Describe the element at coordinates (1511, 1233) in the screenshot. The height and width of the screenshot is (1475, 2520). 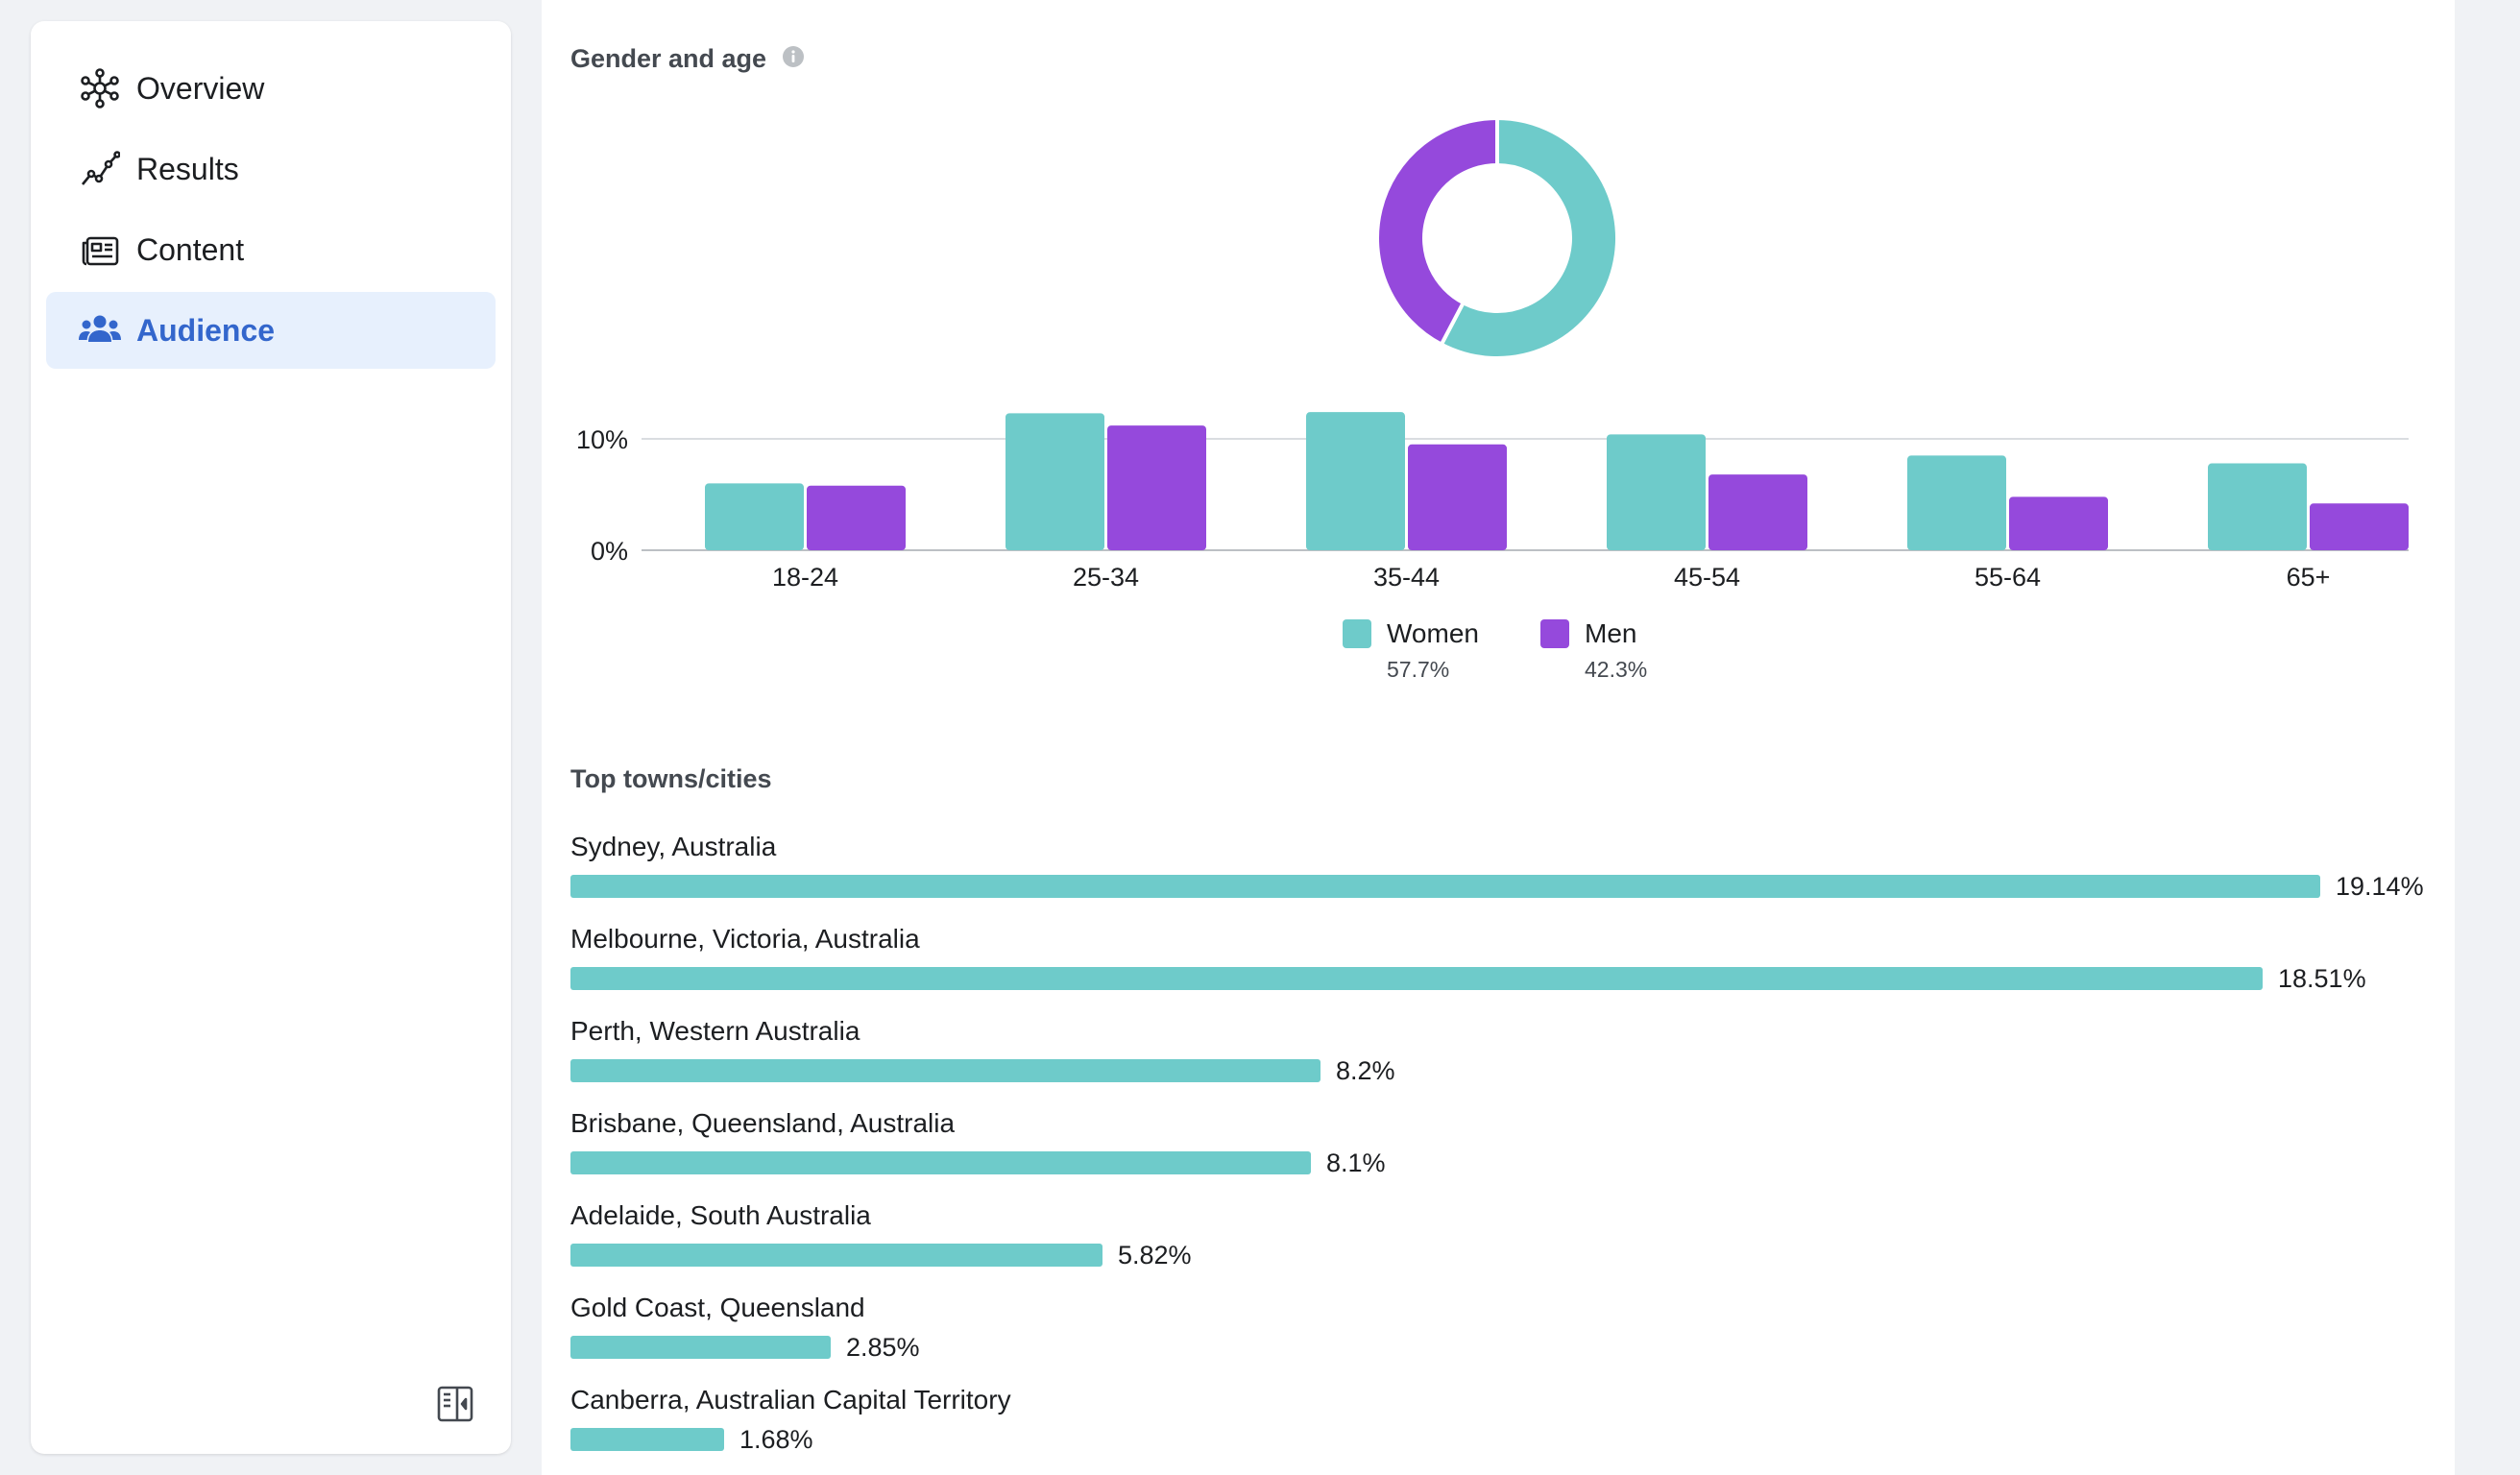
I see `city-row: Adelaide, South Australia 5.82%` at that location.